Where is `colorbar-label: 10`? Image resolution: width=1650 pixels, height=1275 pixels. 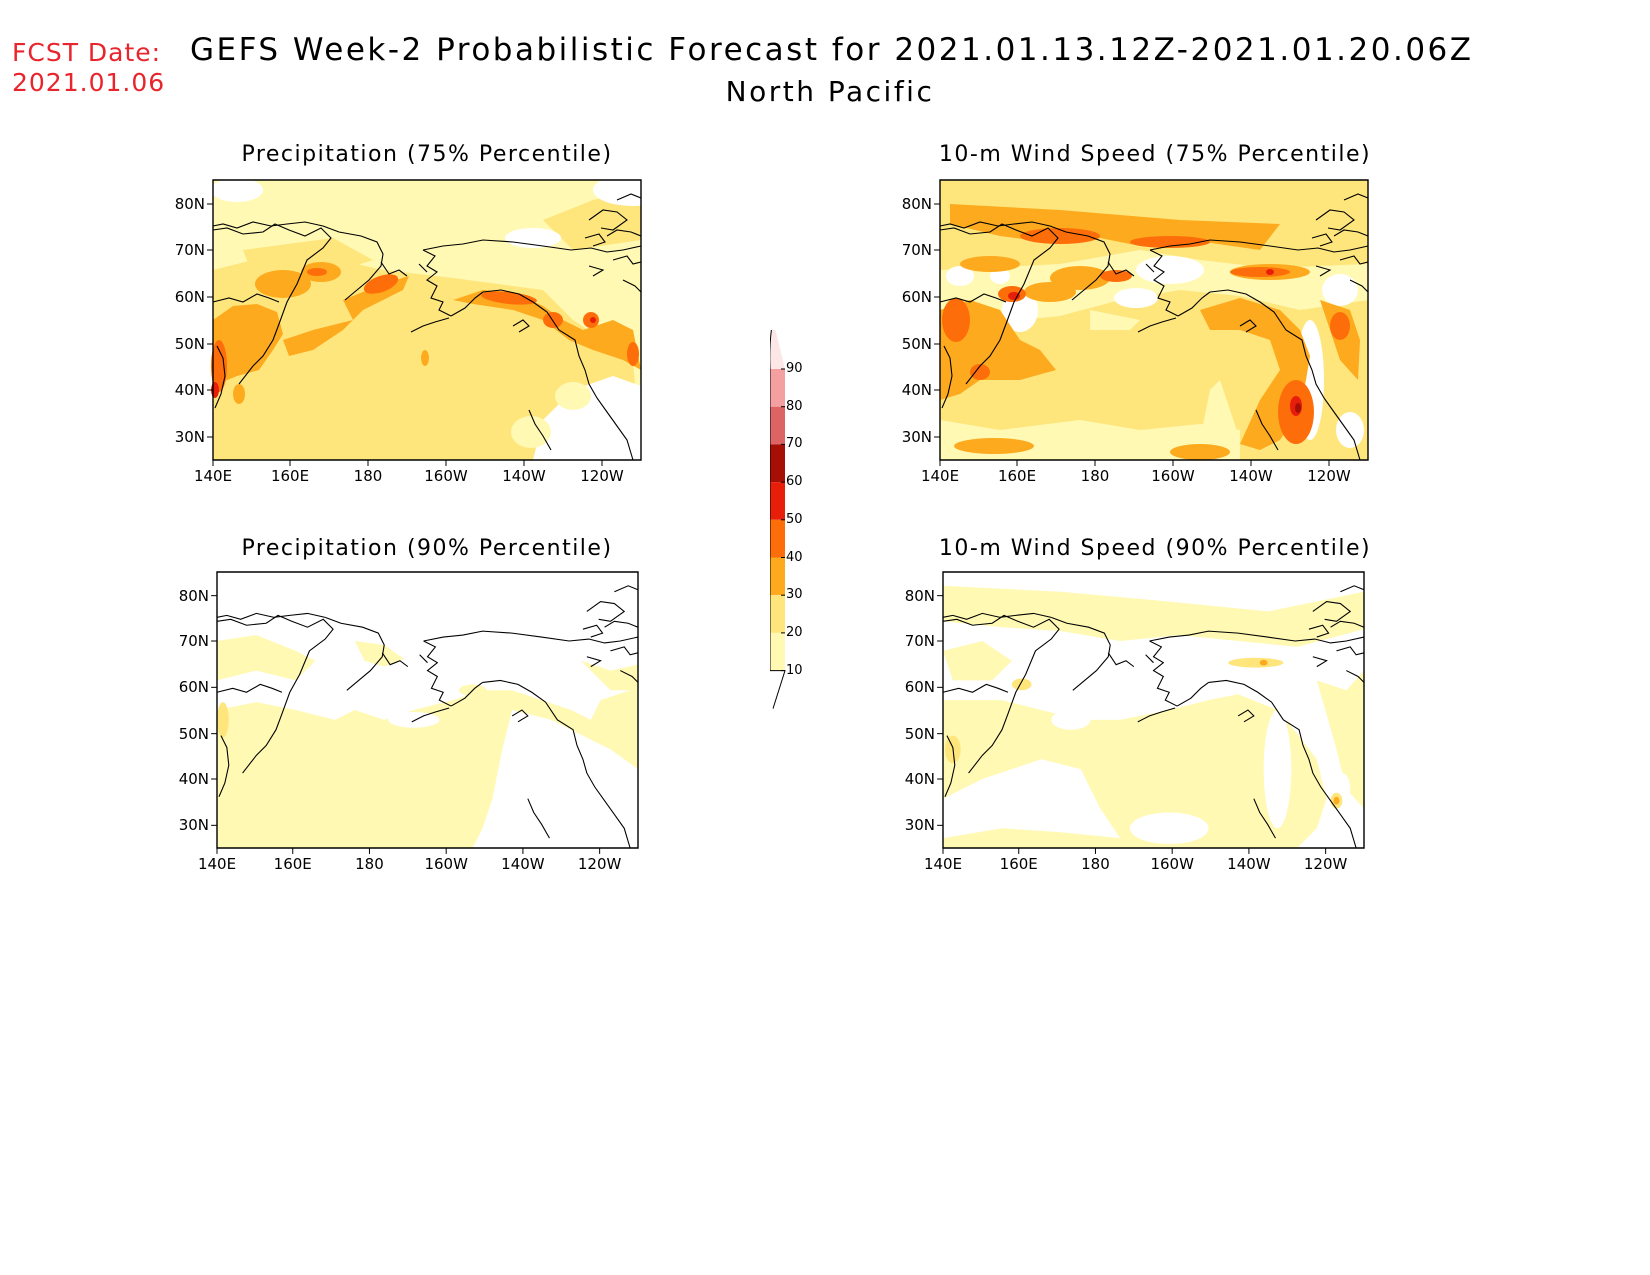
colorbar-label: 10 is located at coordinates (794, 670).